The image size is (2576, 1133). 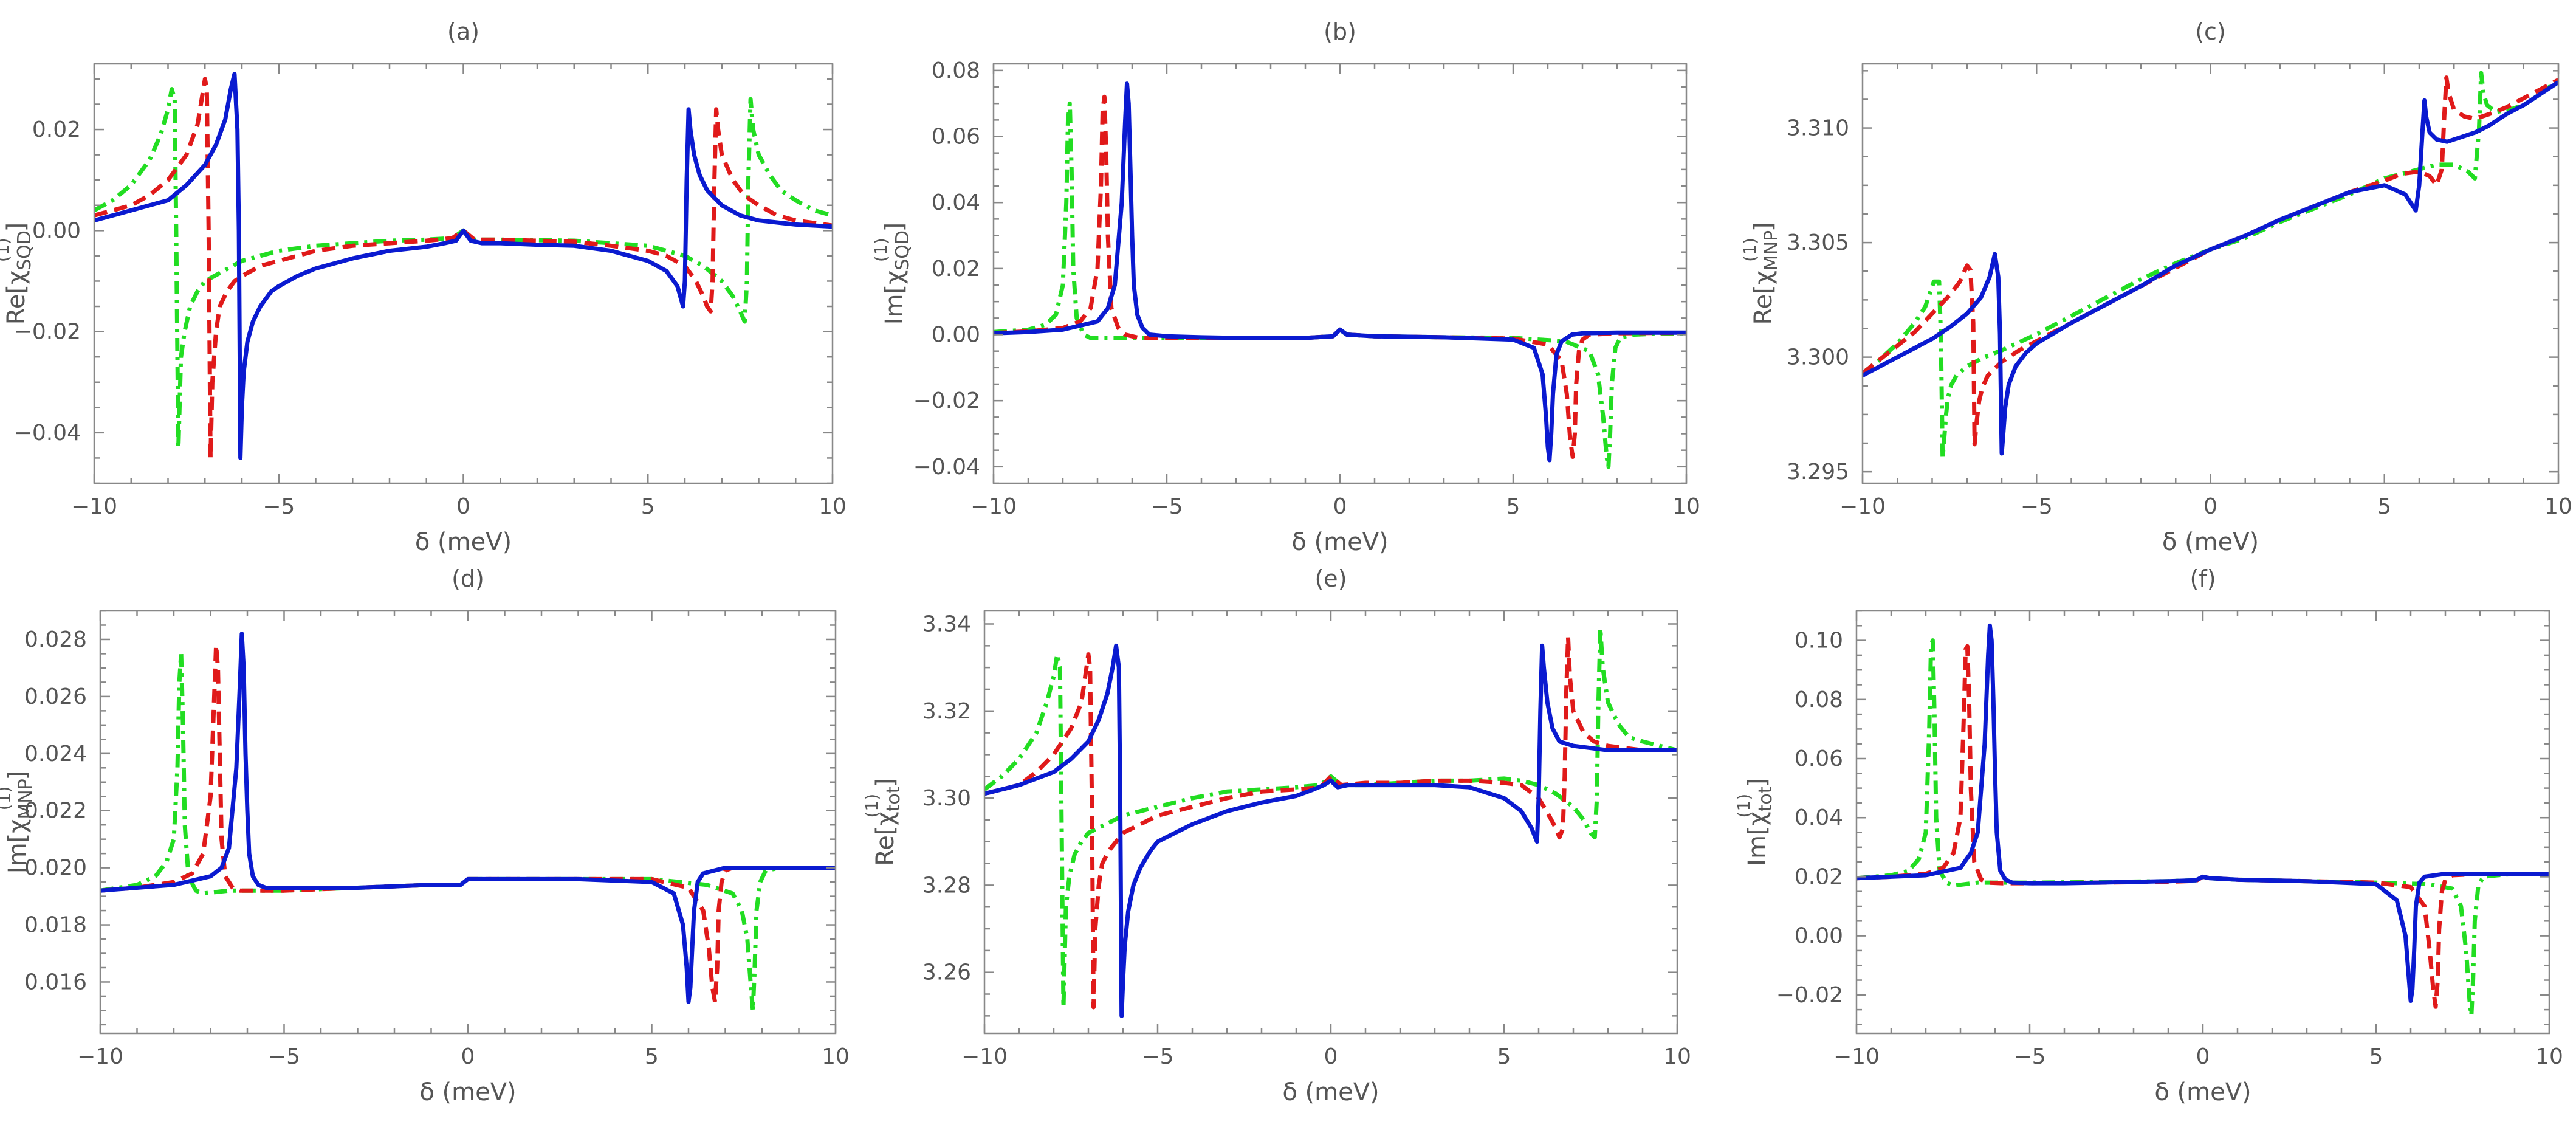 I want to click on y-axis-label: Im[χtot(1)], so click(x=1755, y=822).